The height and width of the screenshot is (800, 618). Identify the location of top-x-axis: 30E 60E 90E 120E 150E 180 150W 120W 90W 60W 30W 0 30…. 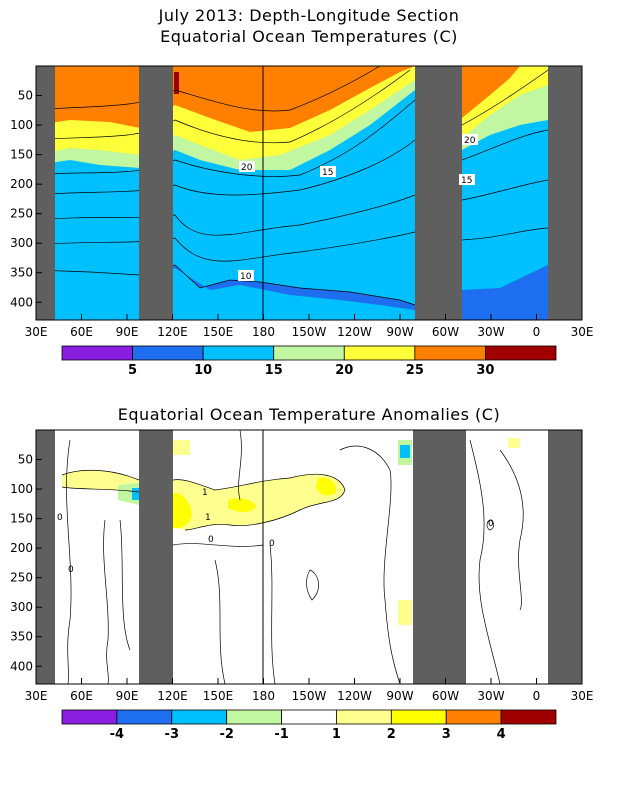
(309, 326).